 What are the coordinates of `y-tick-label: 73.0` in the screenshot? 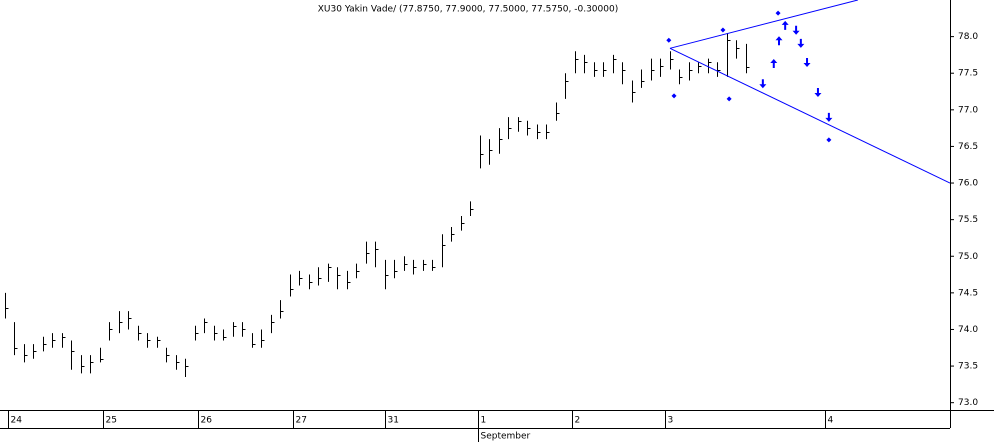 It's located at (968, 403).